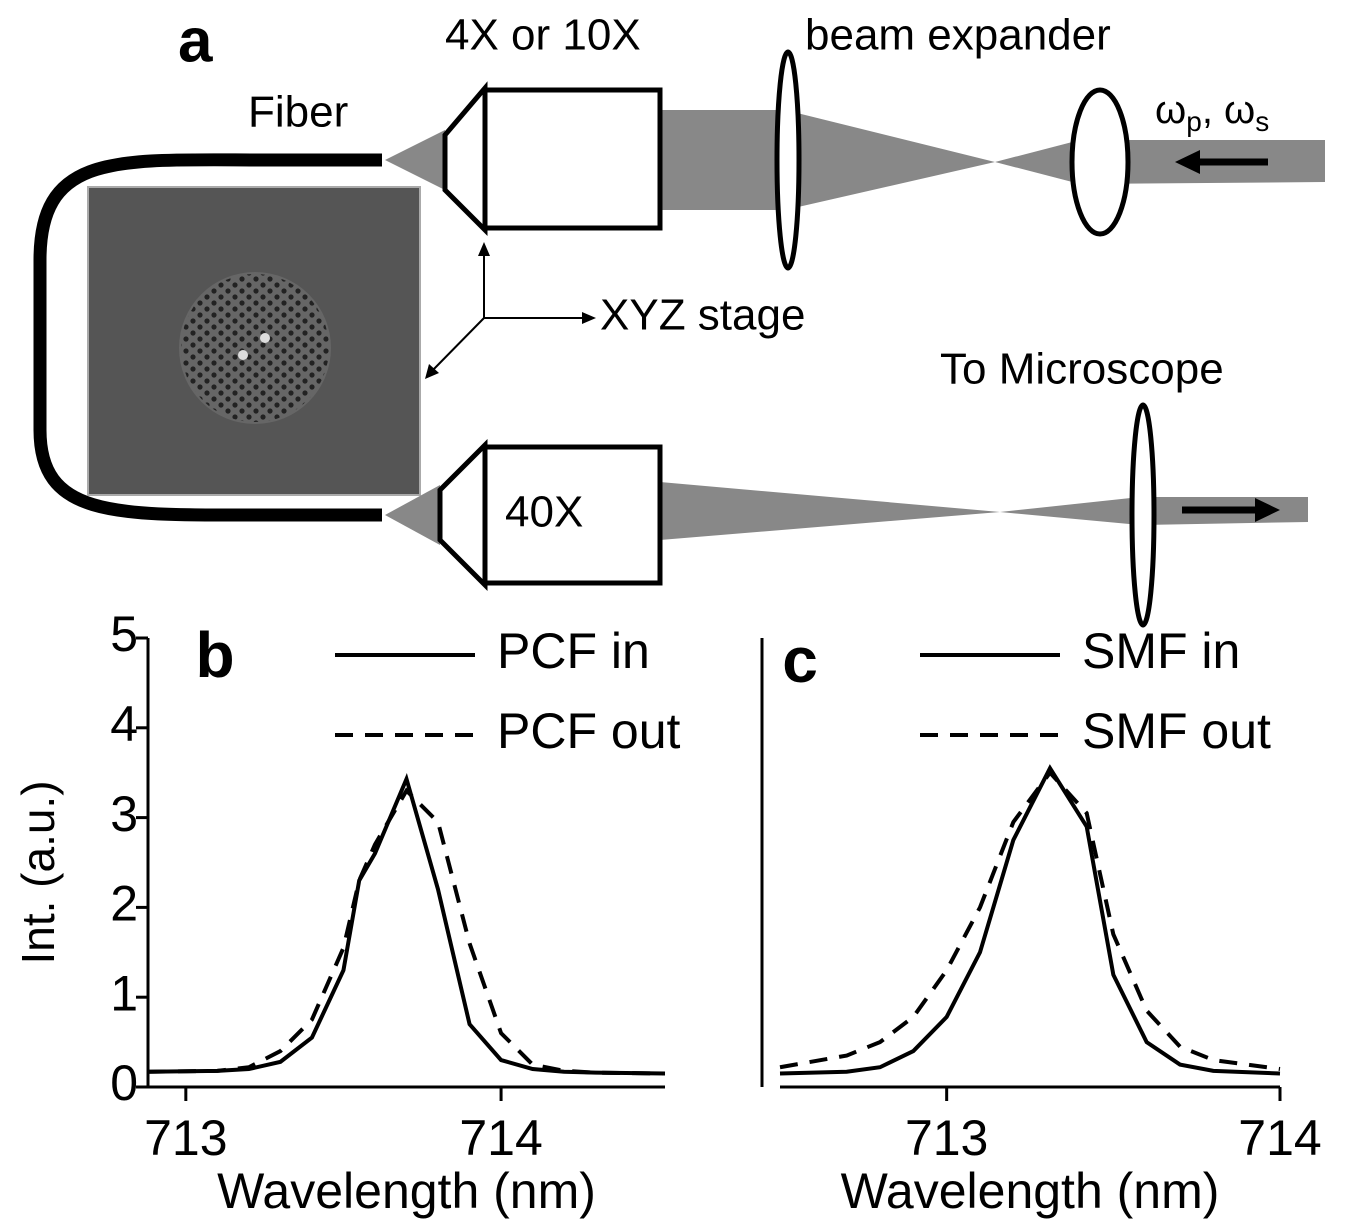 The height and width of the screenshot is (1230, 1350). Describe the element at coordinates (124, 993) in the screenshot. I see `y-tick-label: 1` at that location.